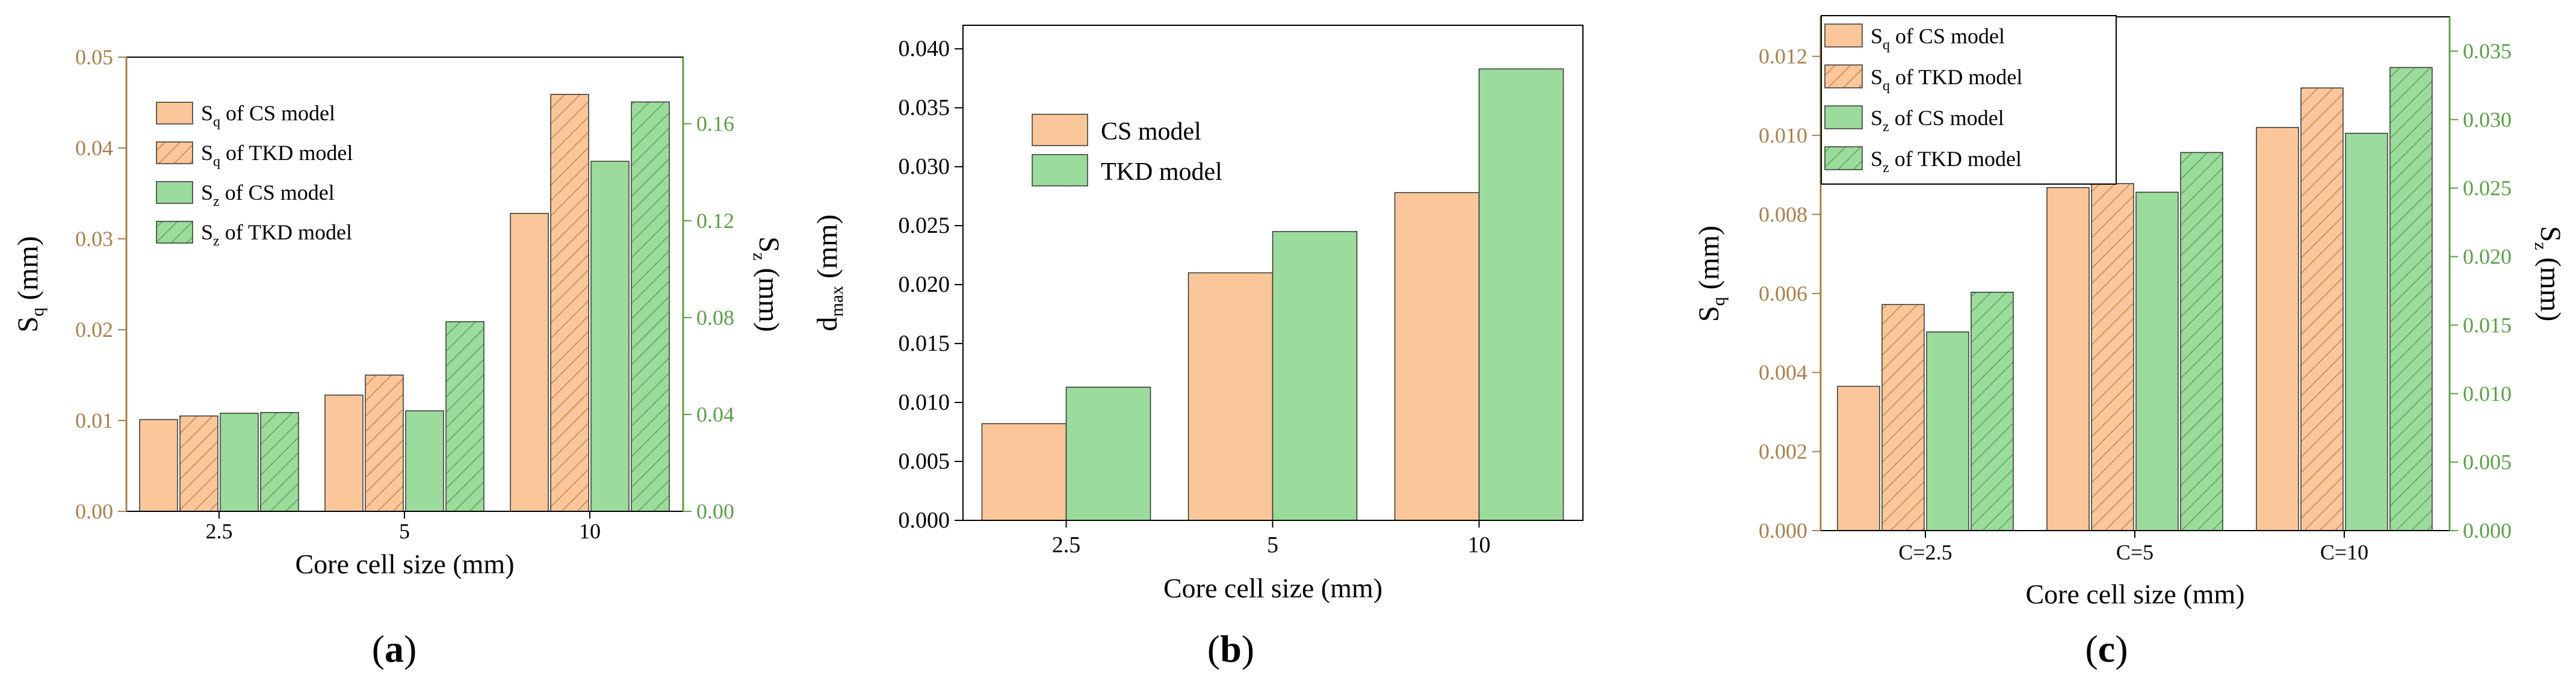 This screenshot has height=687, width=2576. What do you see at coordinates (924, 461) in the screenshot?
I see `y-left-tick-label: 0.005` at bounding box center [924, 461].